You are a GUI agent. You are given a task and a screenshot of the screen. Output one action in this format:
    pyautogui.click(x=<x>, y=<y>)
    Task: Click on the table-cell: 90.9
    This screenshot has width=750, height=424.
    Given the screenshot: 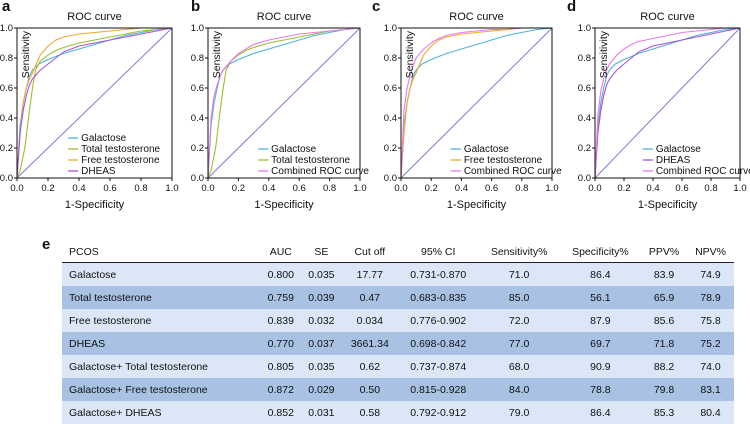 What is the action you would take?
    pyautogui.click(x=600, y=366)
    